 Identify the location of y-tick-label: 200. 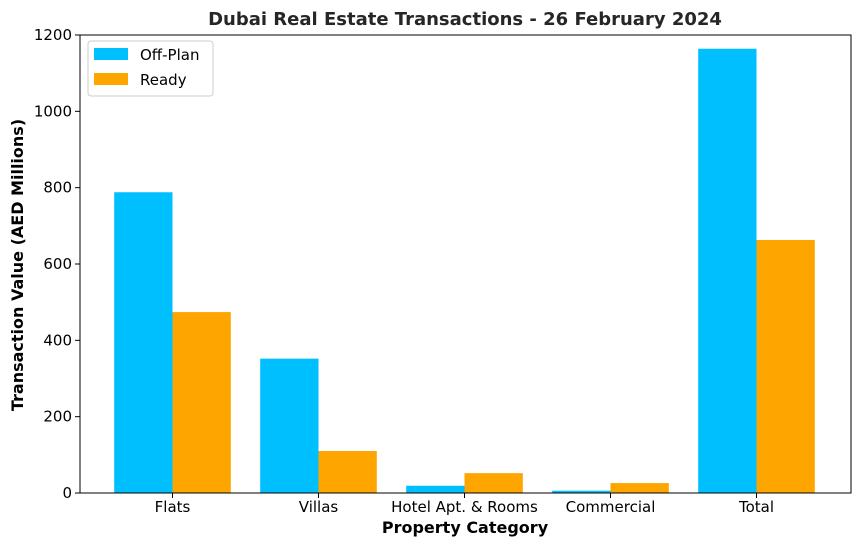
(57, 417).